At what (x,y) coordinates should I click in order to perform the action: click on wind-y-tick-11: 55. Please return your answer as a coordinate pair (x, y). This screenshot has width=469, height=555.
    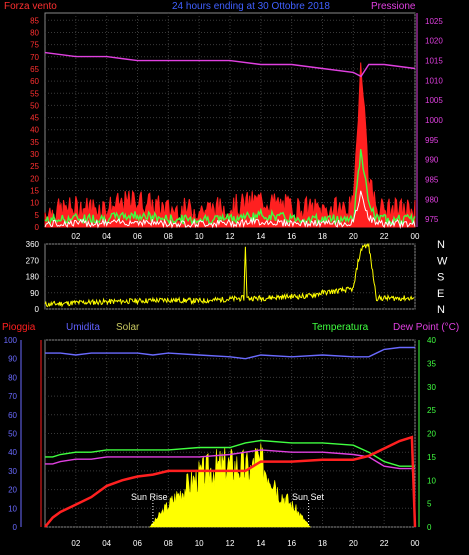
    Looking at the image, I should click on (34, 93).